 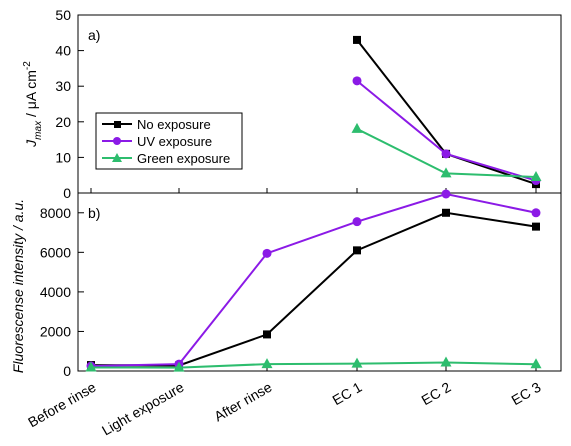 What do you see at coordinates (174, 124) in the screenshot?
I see `legend-label: No exposure` at bounding box center [174, 124].